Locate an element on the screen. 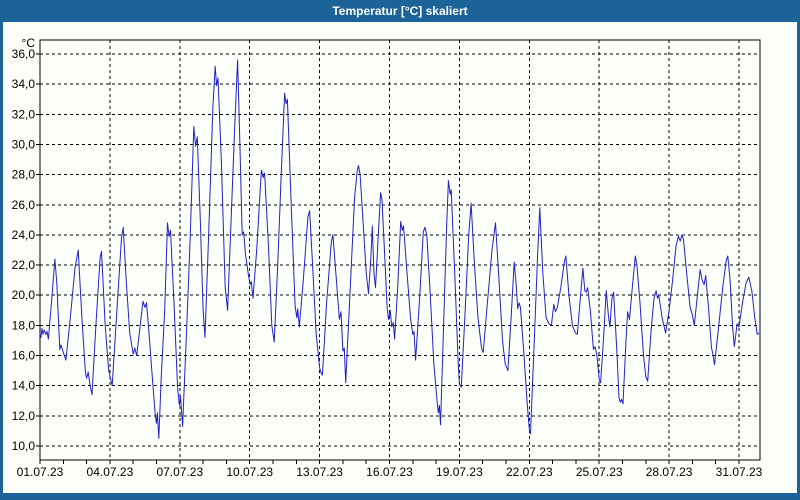 The width and height of the screenshot is (800, 500). svg-text: 22,0 is located at coordinates (24, 265).